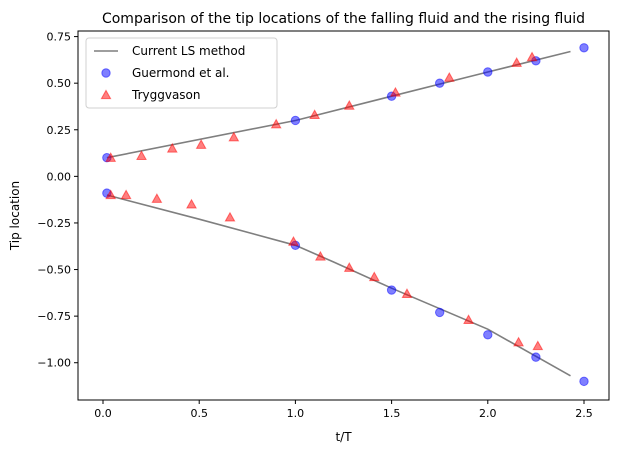 This screenshot has height=455, width=625. What do you see at coordinates (103, 413) in the screenshot?
I see `x-tick-label: 0.0` at bounding box center [103, 413].